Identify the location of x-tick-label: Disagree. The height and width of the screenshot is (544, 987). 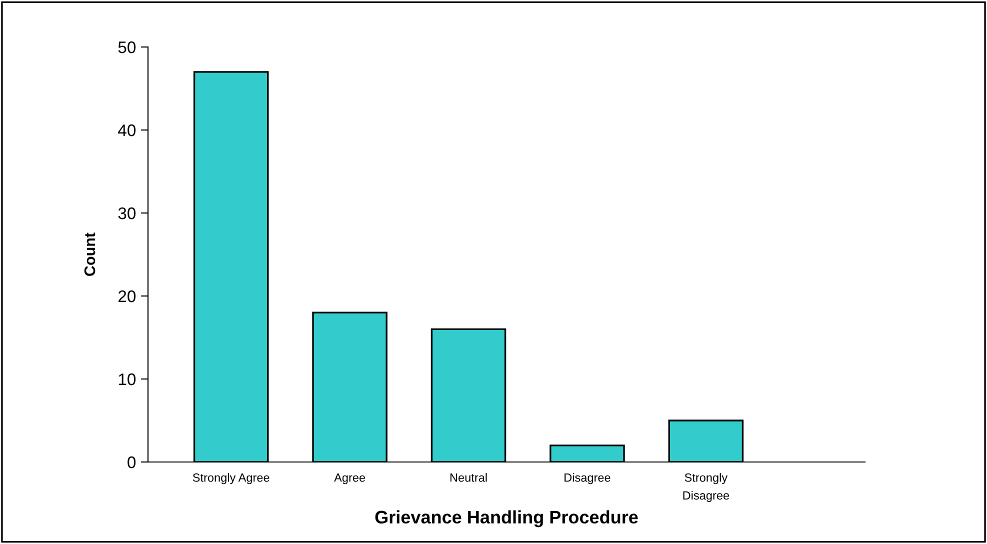
(587, 478).